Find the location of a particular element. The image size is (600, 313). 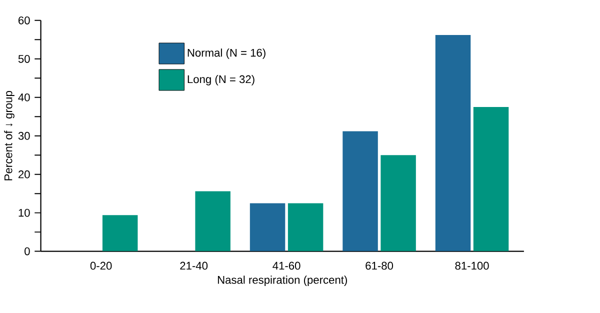

x-tick-label: 21-40 is located at coordinates (194, 266).